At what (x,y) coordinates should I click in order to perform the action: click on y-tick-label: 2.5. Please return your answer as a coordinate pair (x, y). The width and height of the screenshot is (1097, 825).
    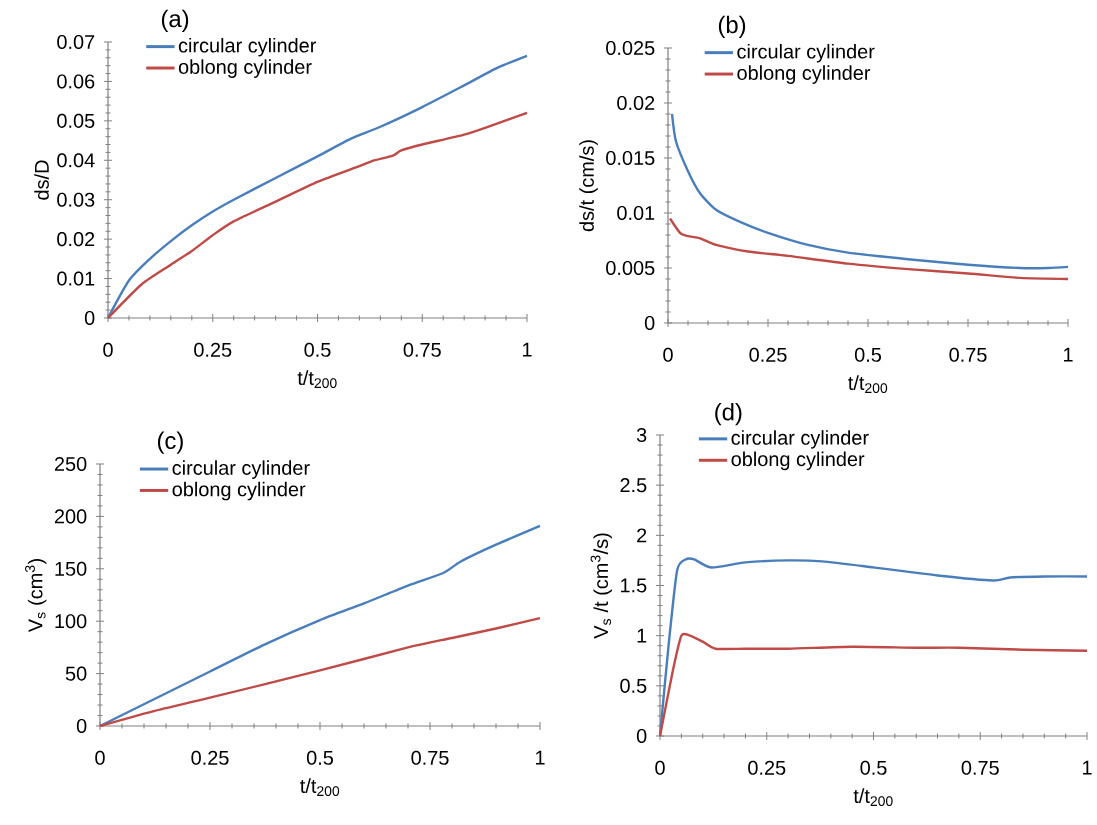
    Looking at the image, I should click on (633, 485).